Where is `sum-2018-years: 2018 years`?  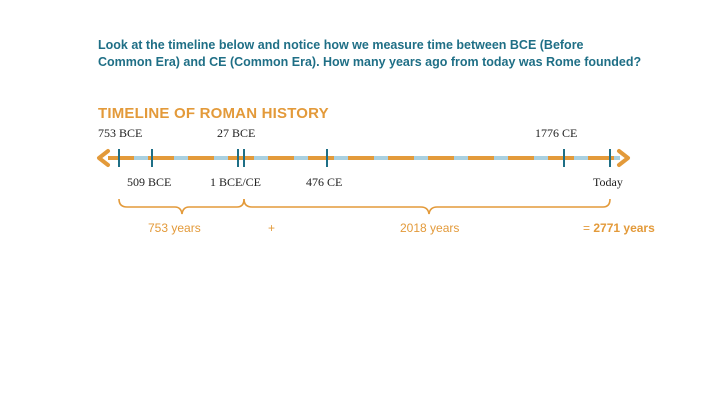
sum-2018-years: 2018 years is located at coordinates (430, 228).